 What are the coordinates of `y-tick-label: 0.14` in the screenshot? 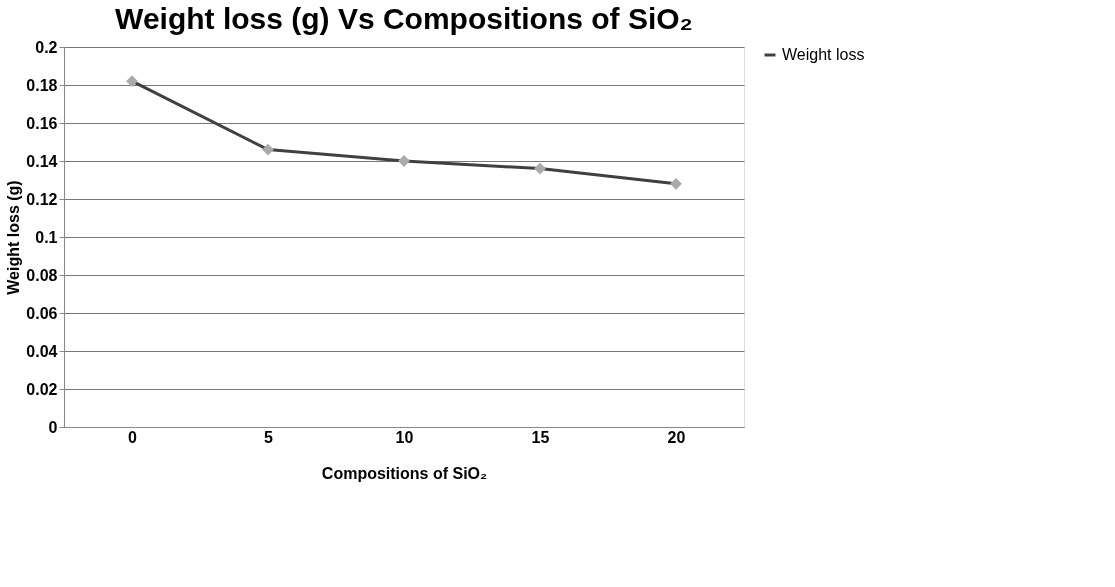 It's located at (42, 161).